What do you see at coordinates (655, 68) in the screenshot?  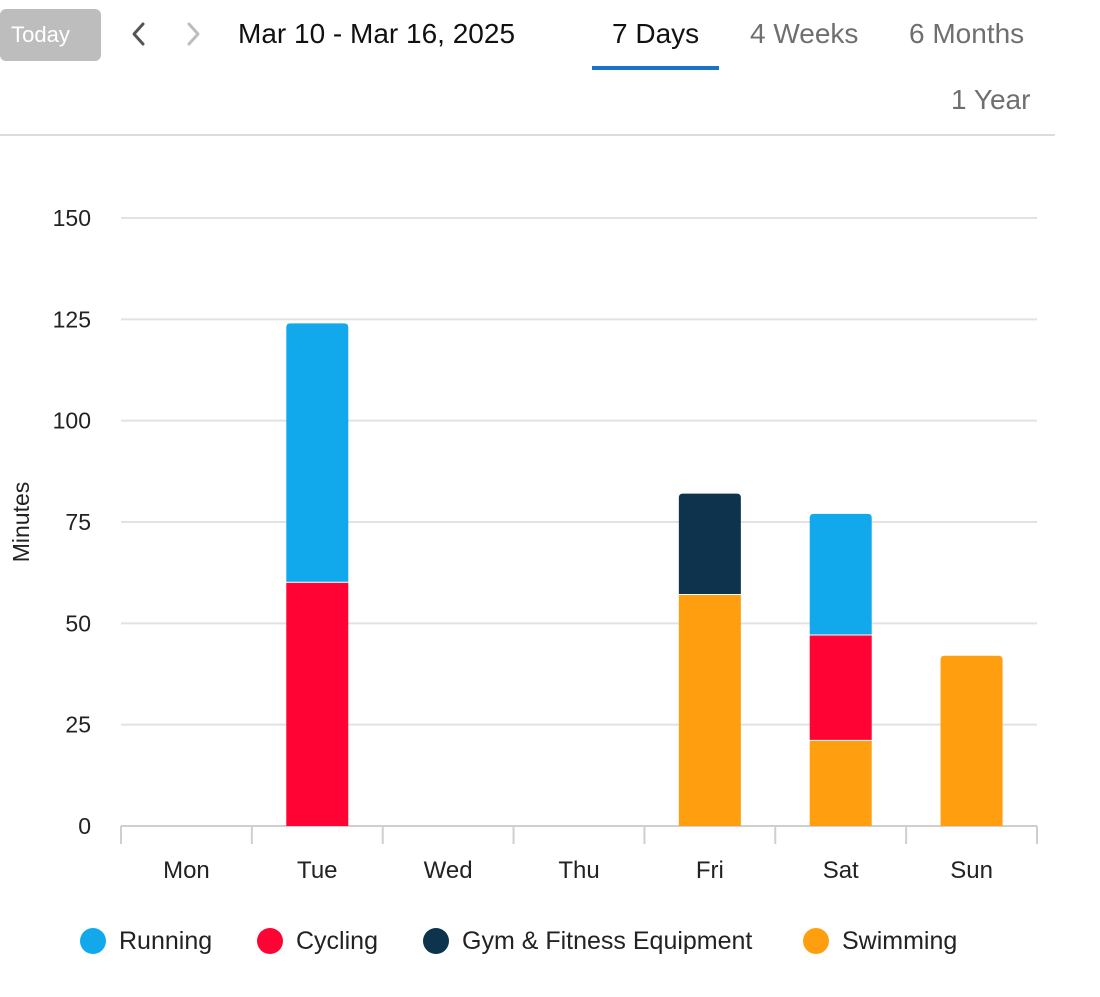 I see `active-tab-indicator` at bounding box center [655, 68].